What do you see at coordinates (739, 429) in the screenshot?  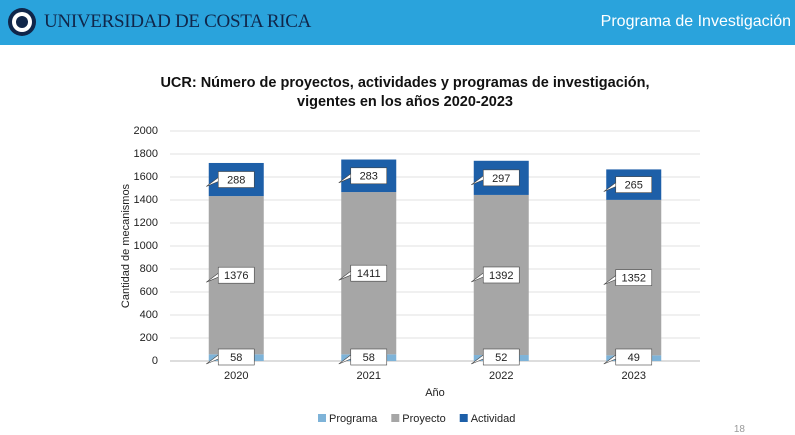 I see `page-number: 18` at bounding box center [739, 429].